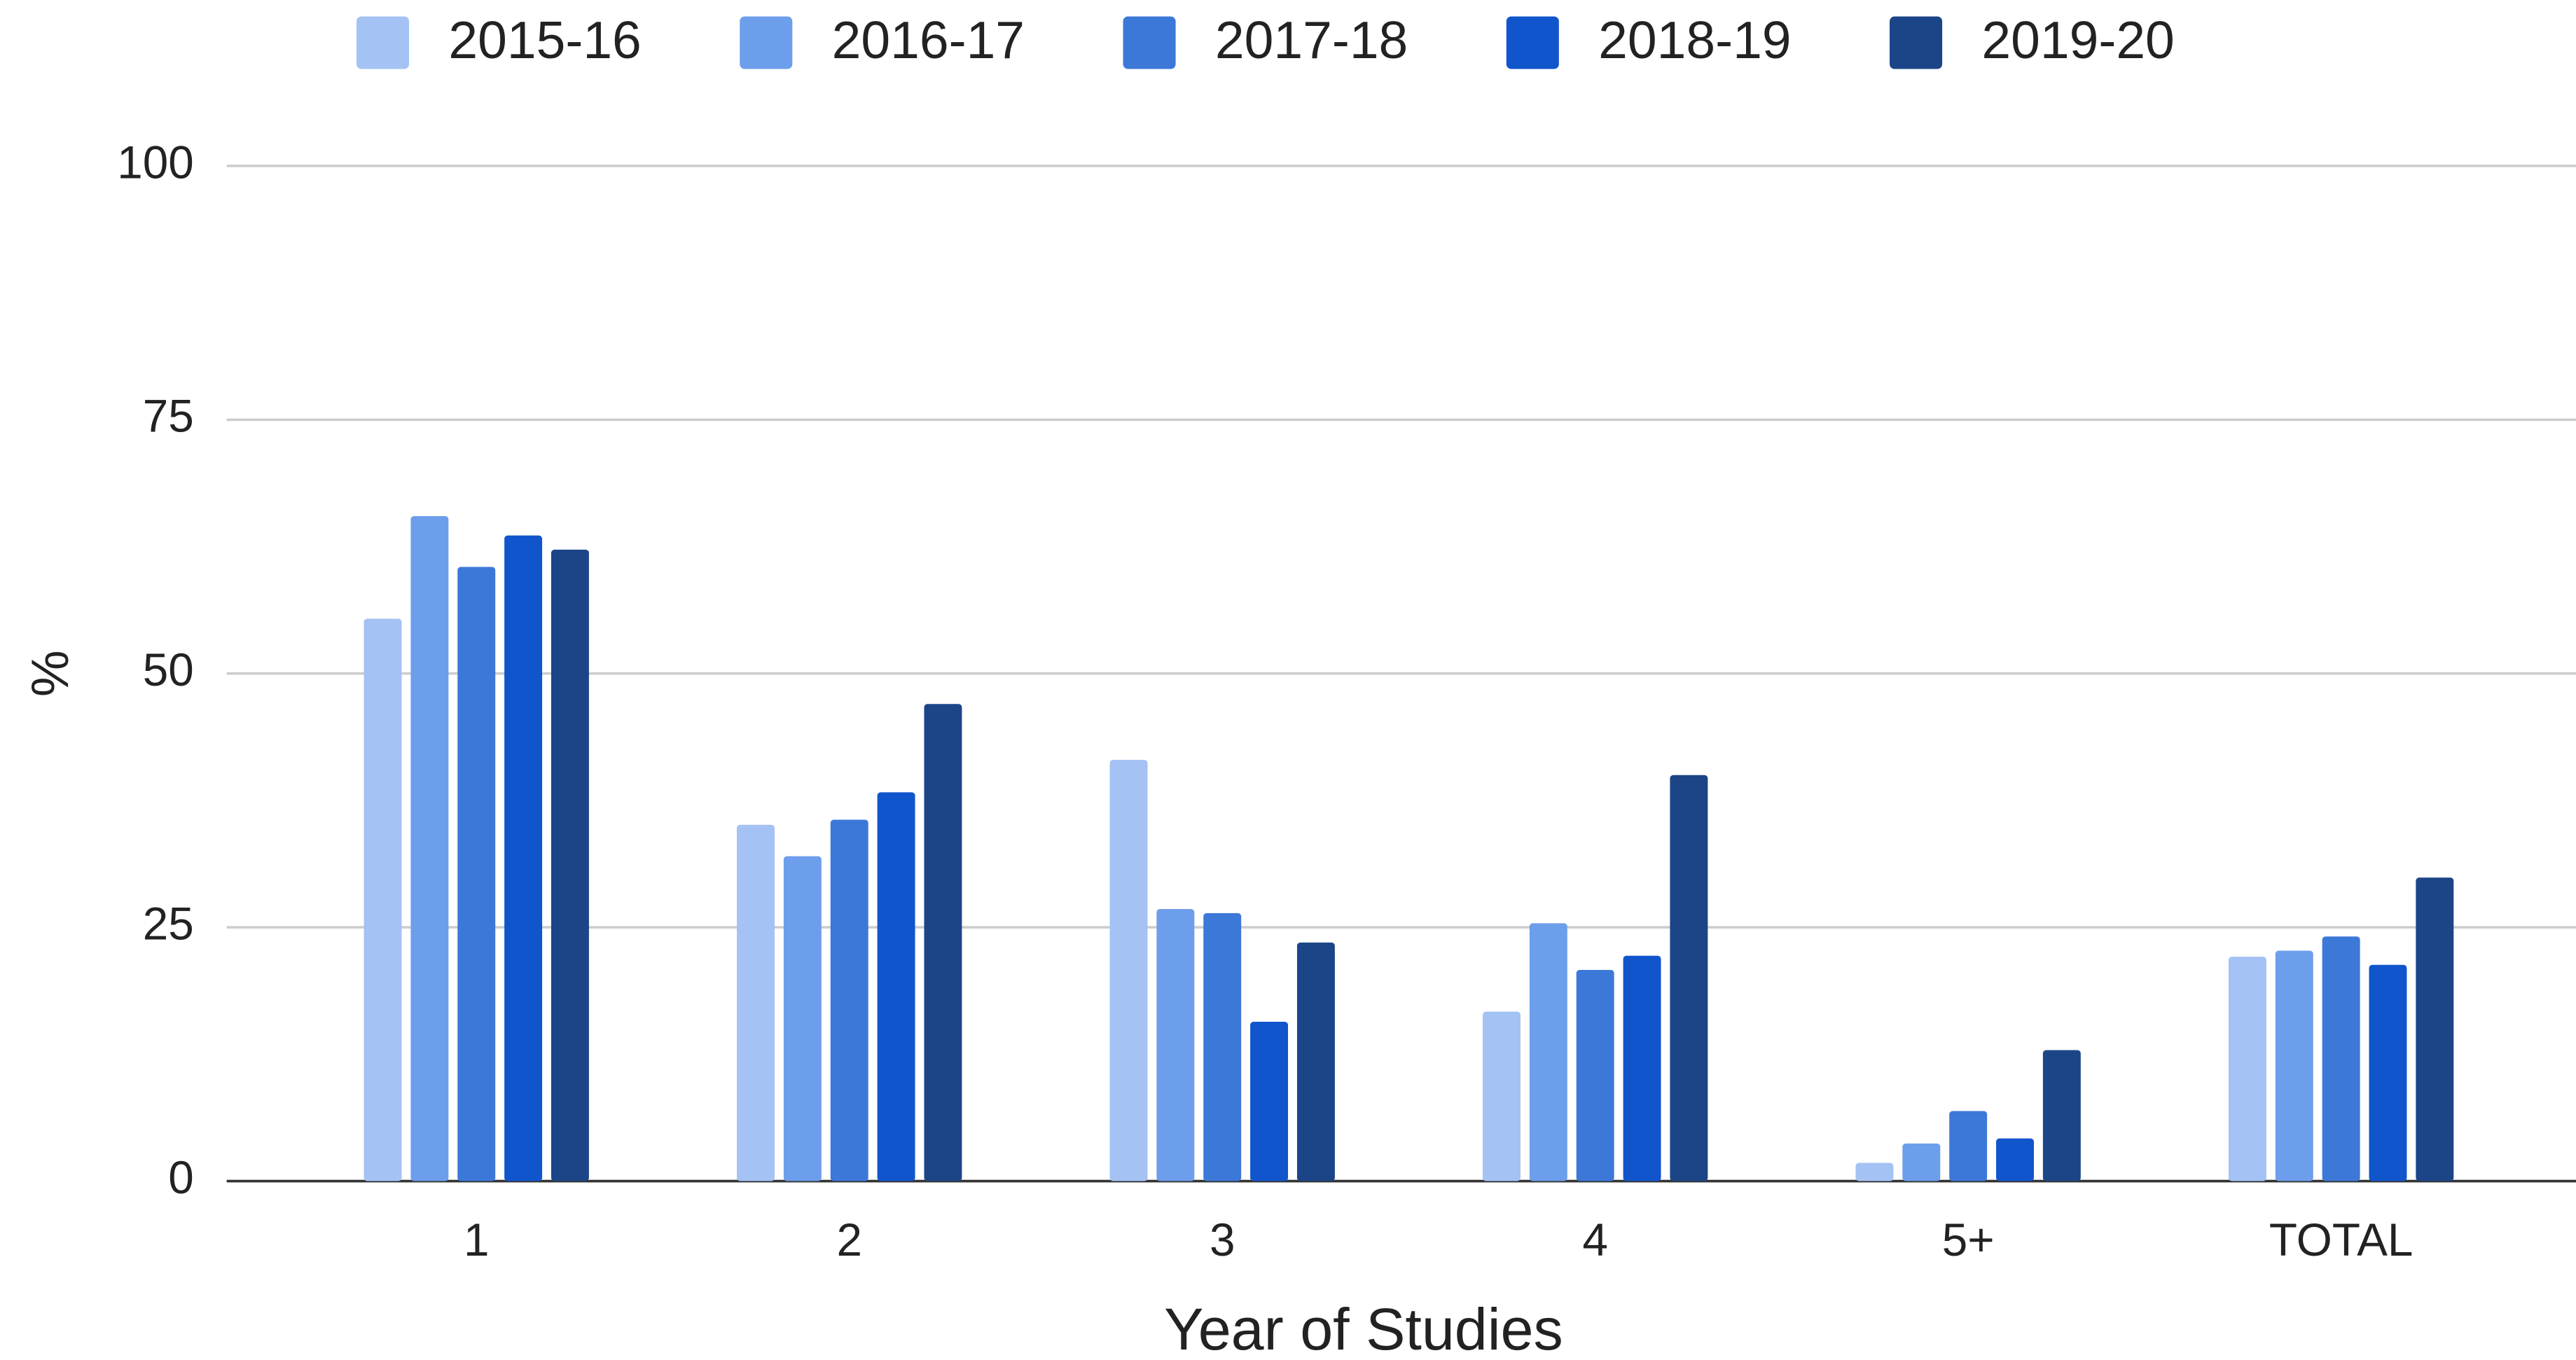 This screenshot has width=2576, height=1360. Describe the element at coordinates (155, 162) in the screenshot. I see `y-tick-label: 100` at that location.